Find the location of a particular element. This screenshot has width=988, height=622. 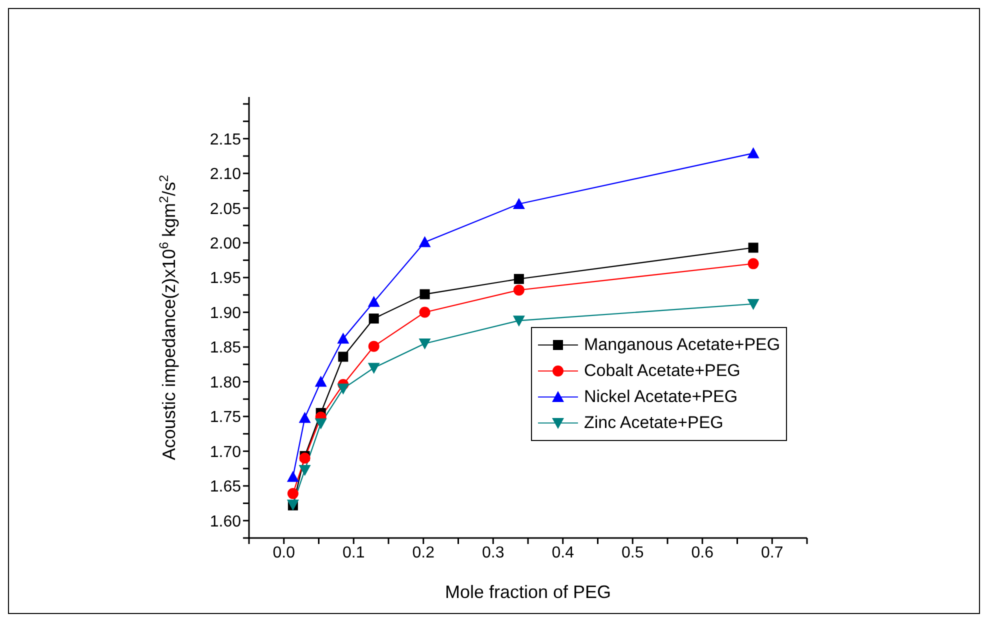

x-tick-label: 0.0 is located at coordinates (284, 553).